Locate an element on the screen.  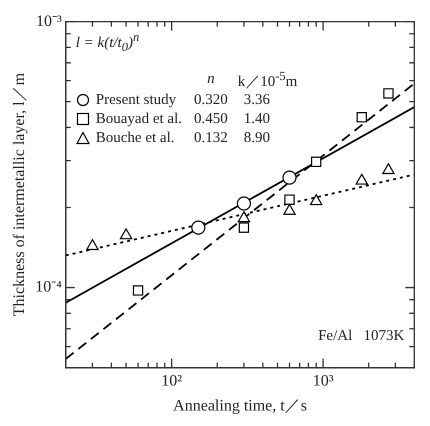
legend-label: Bouche et al. is located at coordinates (135, 138).